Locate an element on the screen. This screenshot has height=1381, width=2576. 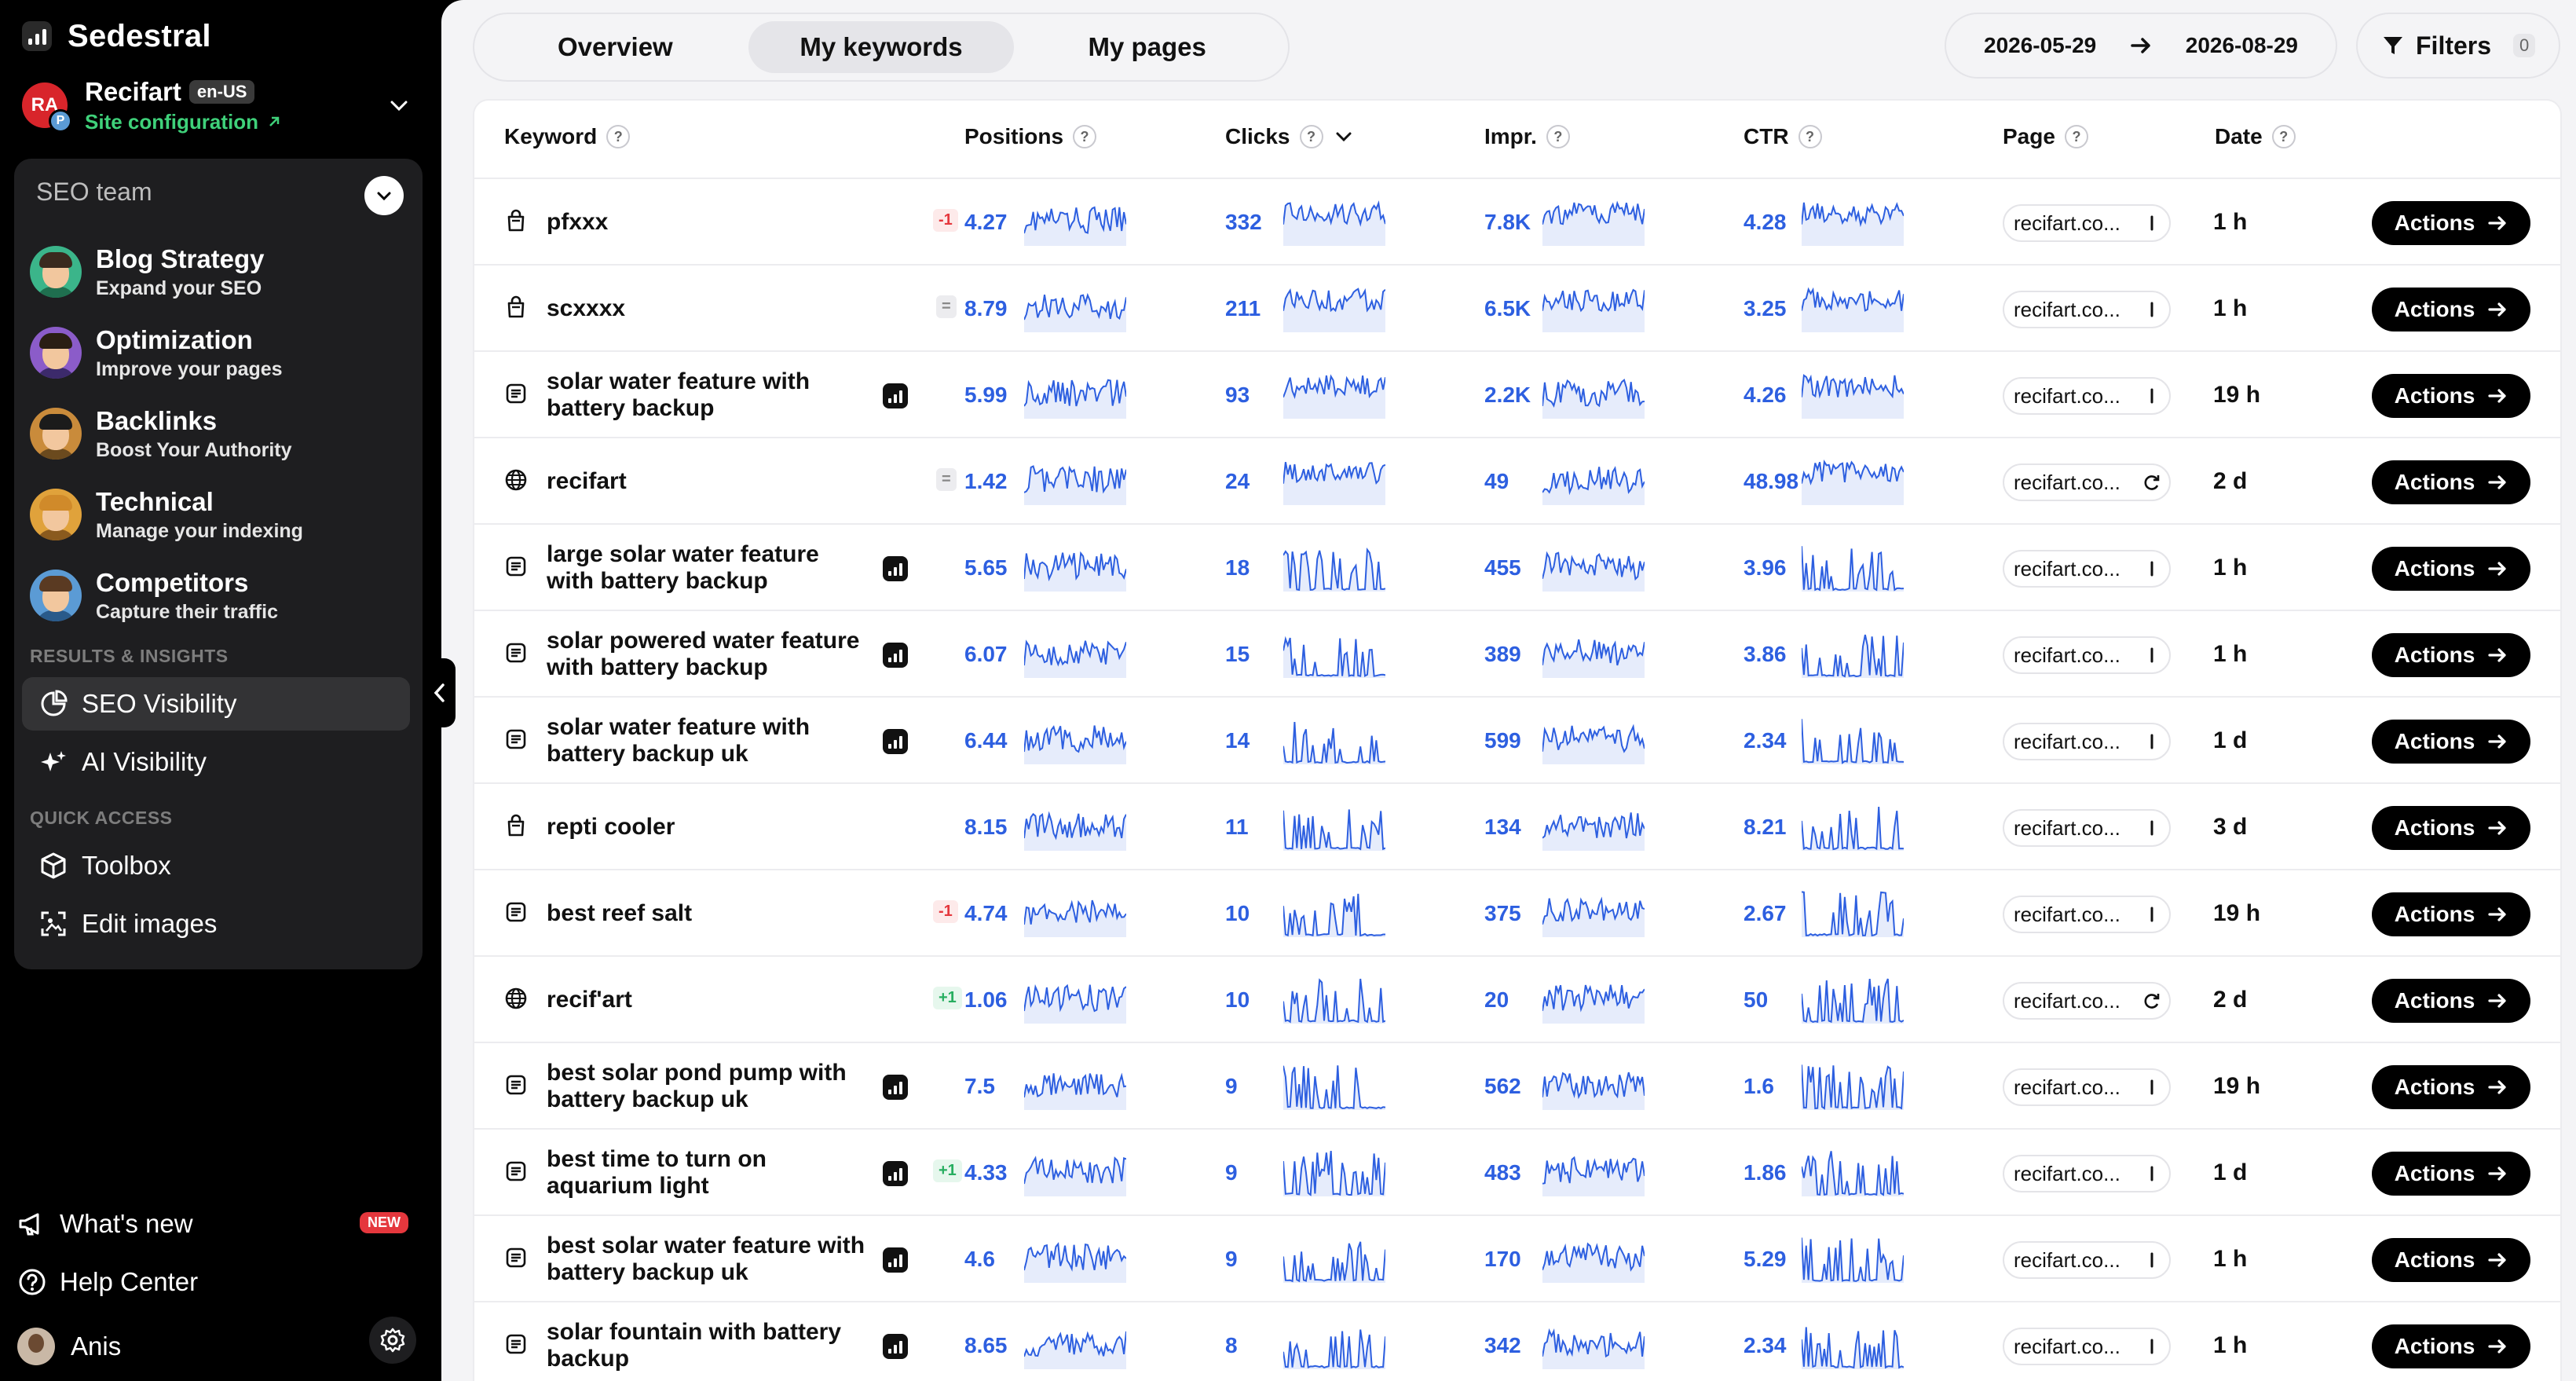
team-collapse-button is located at coordinates (384, 196).